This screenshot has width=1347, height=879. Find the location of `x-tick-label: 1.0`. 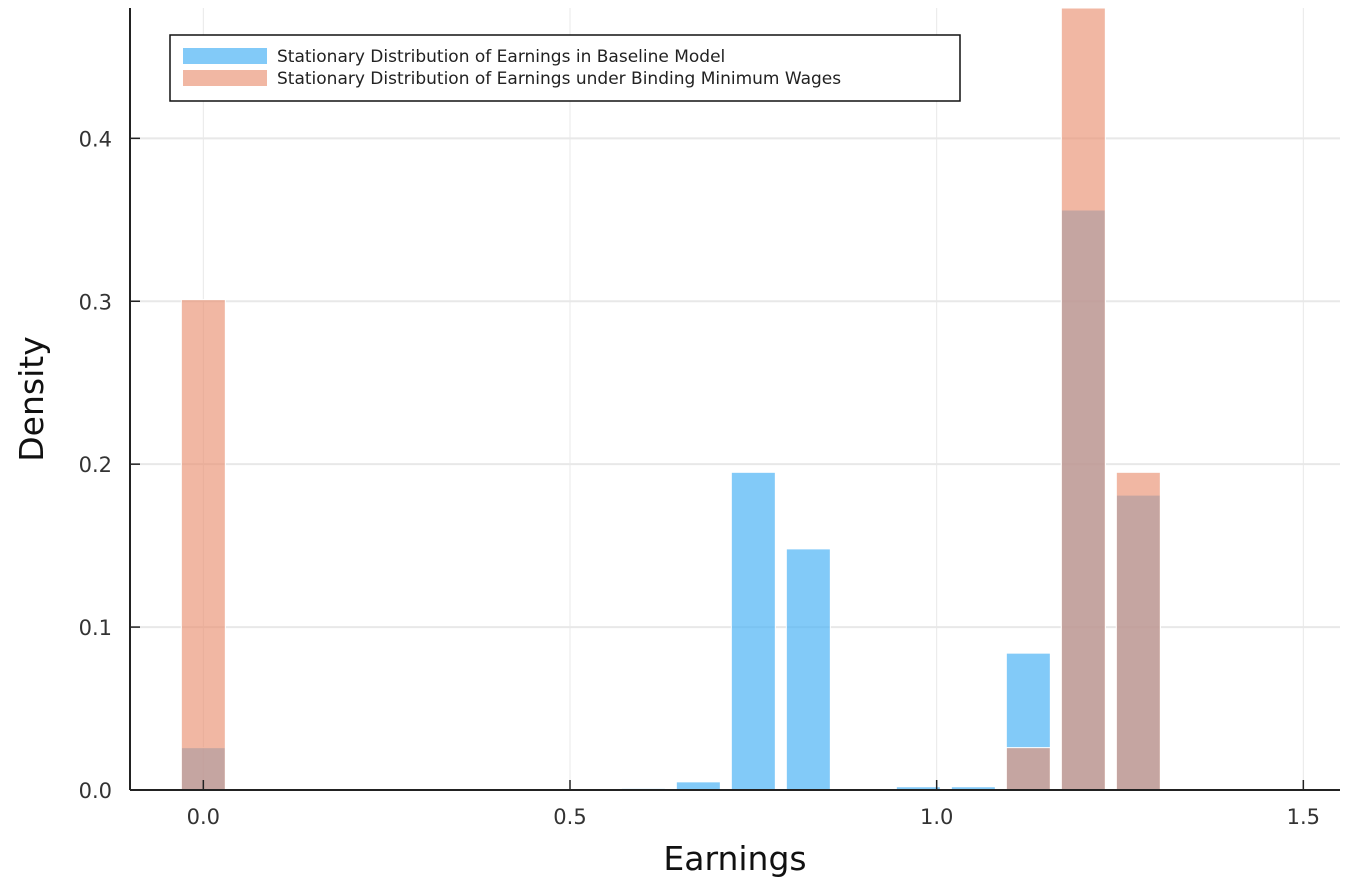

x-tick-label: 1.0 is located at coordinates (936, 817).